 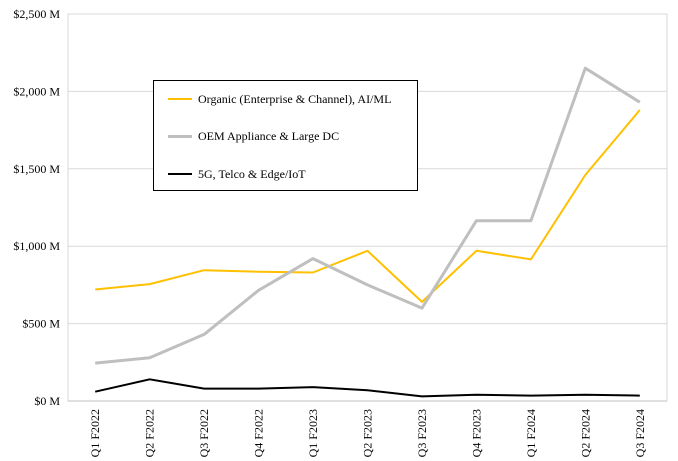 I want to click on legend-item-oem: OEM Appliance & Large DC, so click(x=253, y=136).